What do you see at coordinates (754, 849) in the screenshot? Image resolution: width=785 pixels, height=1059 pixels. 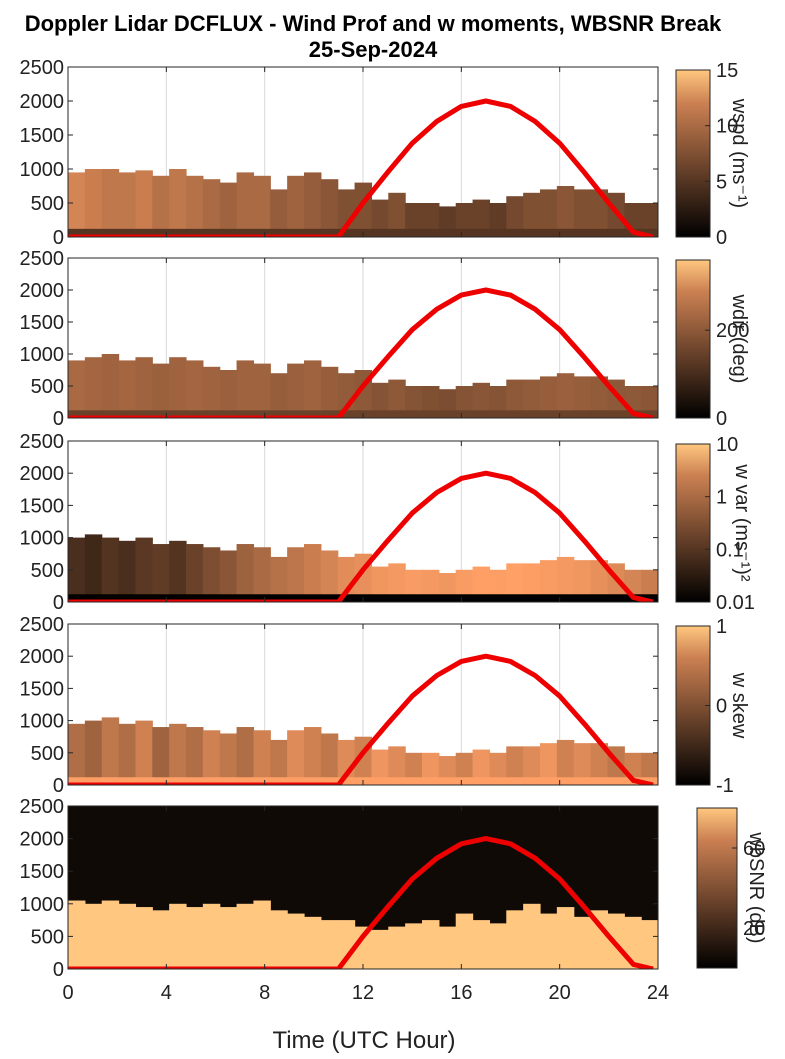 I see `colorbar-tick-label: 60` at bounding box center [754, 849].